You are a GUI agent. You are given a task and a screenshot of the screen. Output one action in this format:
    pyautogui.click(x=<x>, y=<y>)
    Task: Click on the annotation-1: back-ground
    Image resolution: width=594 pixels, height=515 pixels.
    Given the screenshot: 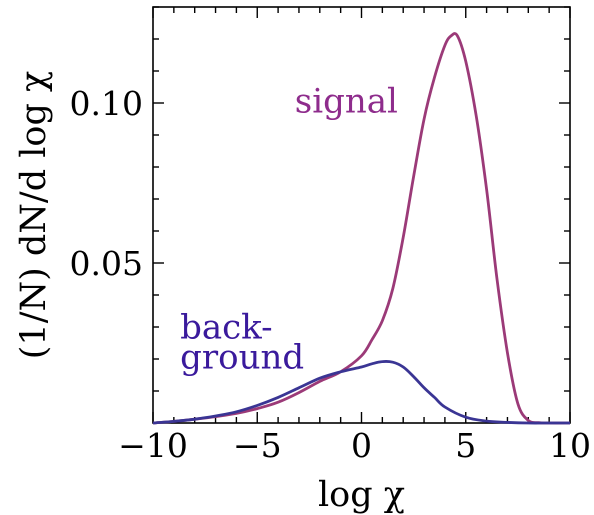 What is the action you would take?
    pyautogui.click(x=242, y=343)
    